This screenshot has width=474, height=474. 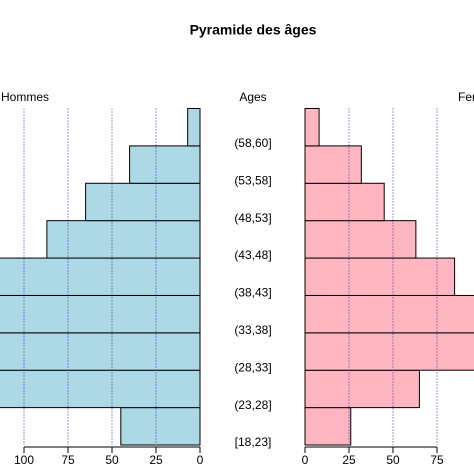 I want to click on category-label: (38,43], so click(x=252, y=293).